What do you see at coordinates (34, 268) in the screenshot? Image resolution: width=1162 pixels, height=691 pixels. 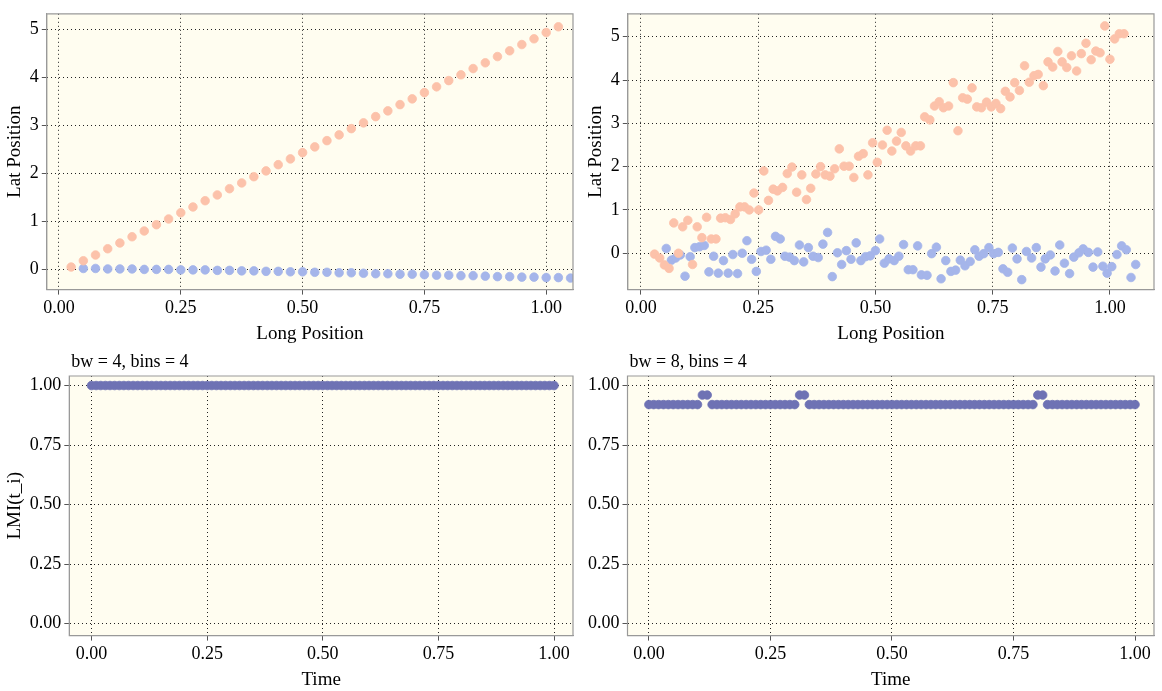 I see `y-tick-label: 0` at bounding box center [34, 268].